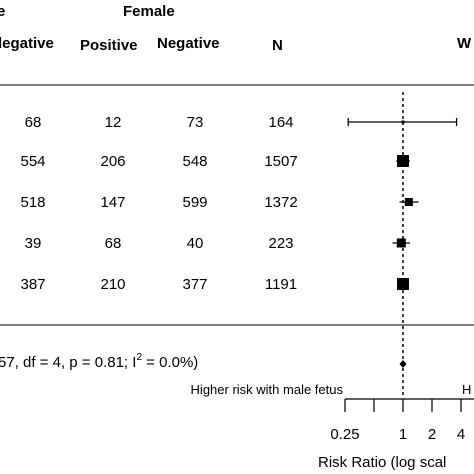  Describe the element at coordinates (267, 389) in the screenshot. I see `direction-label-left: Higher risk with male fetus` at that location.